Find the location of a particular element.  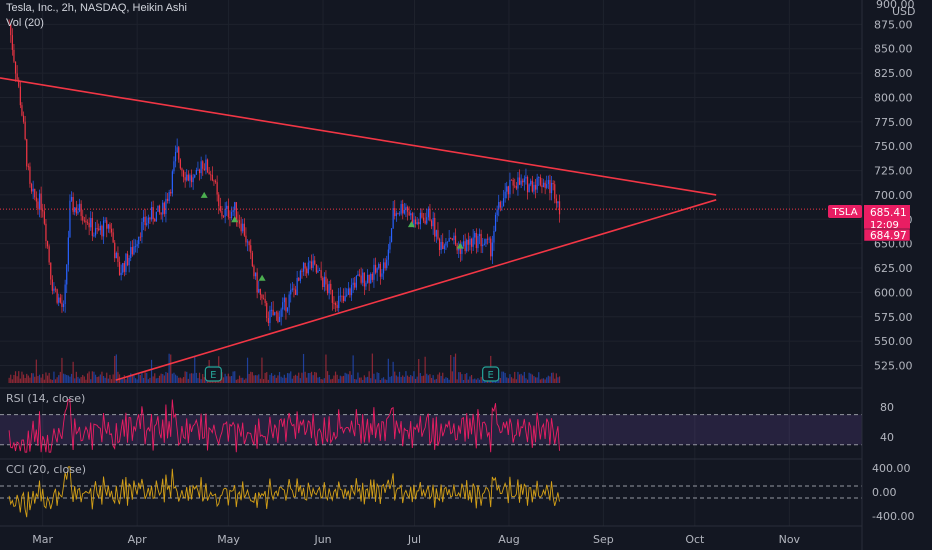

price-tag-box is located at coordinates (887, 217).